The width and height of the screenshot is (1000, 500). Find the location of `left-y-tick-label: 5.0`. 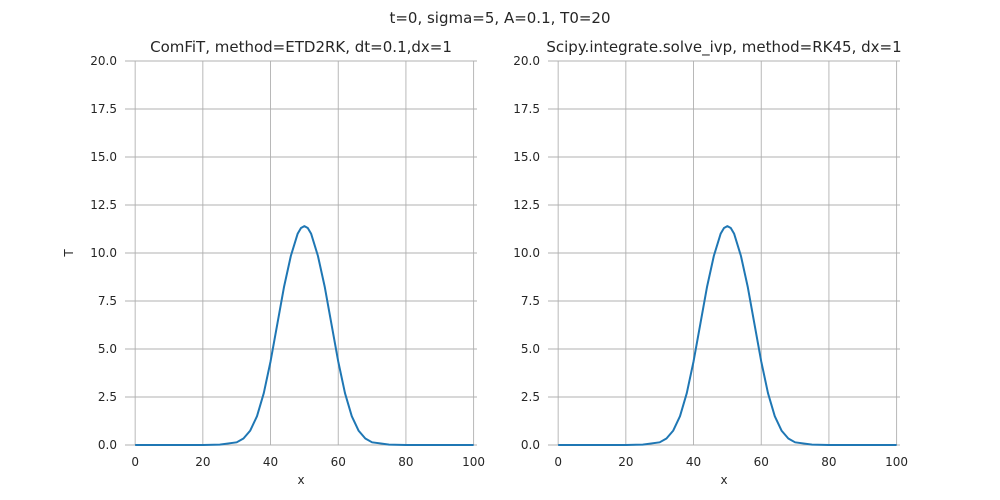

left-y-tick-label: 5.0 is located at coordinates (107, 349).